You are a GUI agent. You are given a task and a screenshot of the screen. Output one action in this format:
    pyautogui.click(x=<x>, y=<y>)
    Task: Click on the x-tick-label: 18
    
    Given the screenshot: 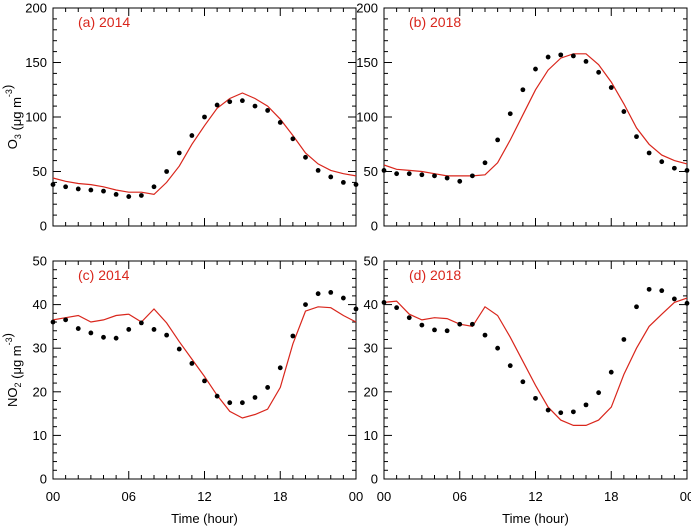 What is the action you would take?
    pyautogui.click(x=280, y=496)
    